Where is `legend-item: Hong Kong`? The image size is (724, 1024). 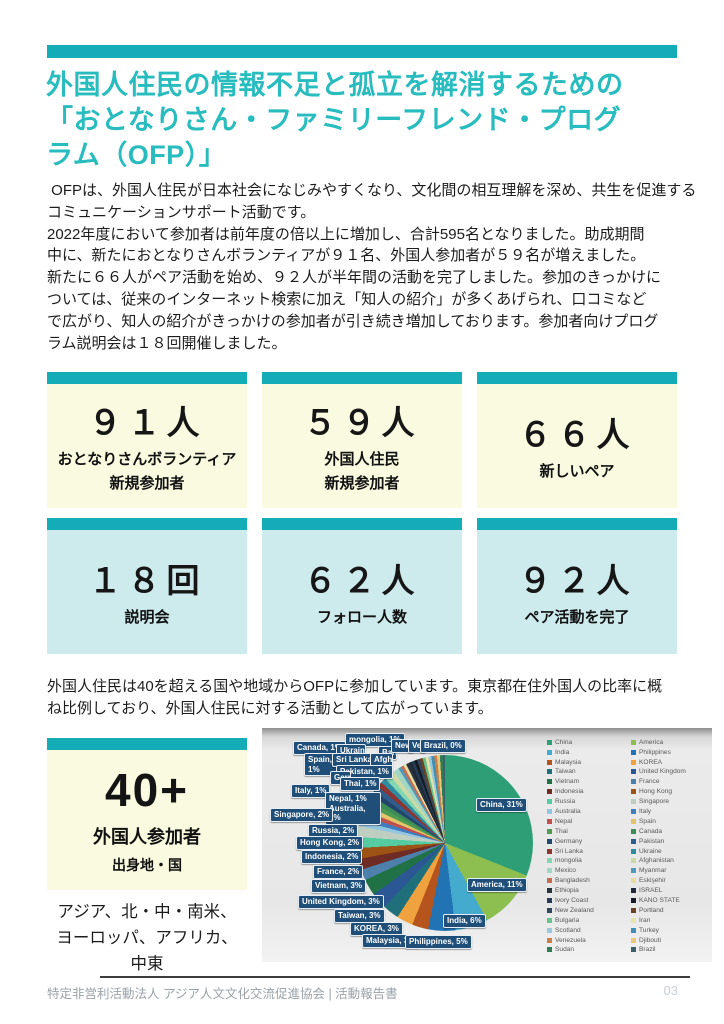 legend-item: Hong Kong is located at coordinates (669, 791).